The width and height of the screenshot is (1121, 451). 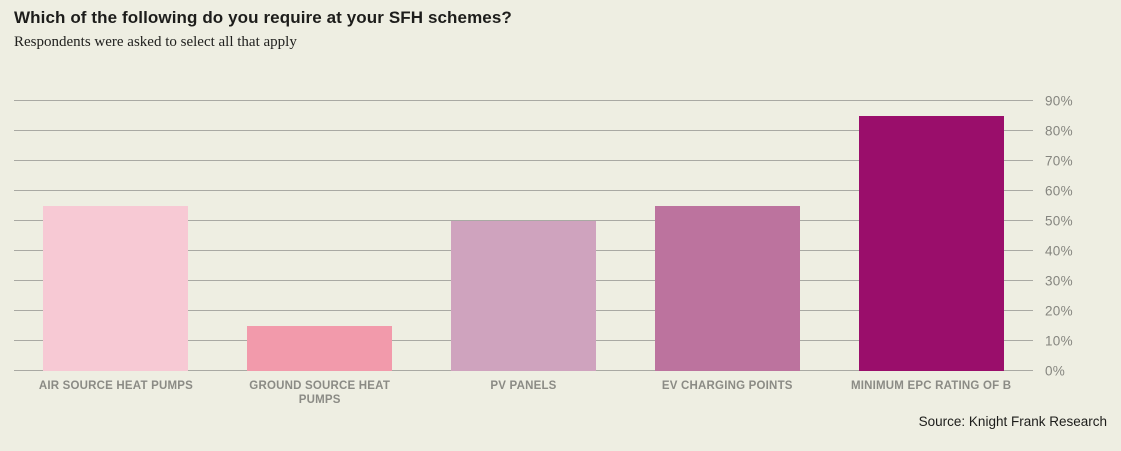 What do you see at coordinates (931, 386) in the screenshot?
I see `x-axis-label-text: MINIMUM EPC RATING OF B` at bounding box center [931, 386].